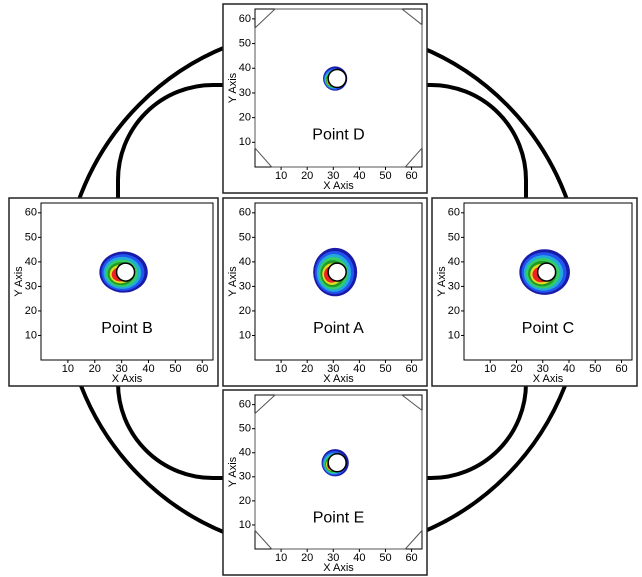 This screenshot has width=642, height=577. I want to click on panel-label: Point E, so click(339, 517).